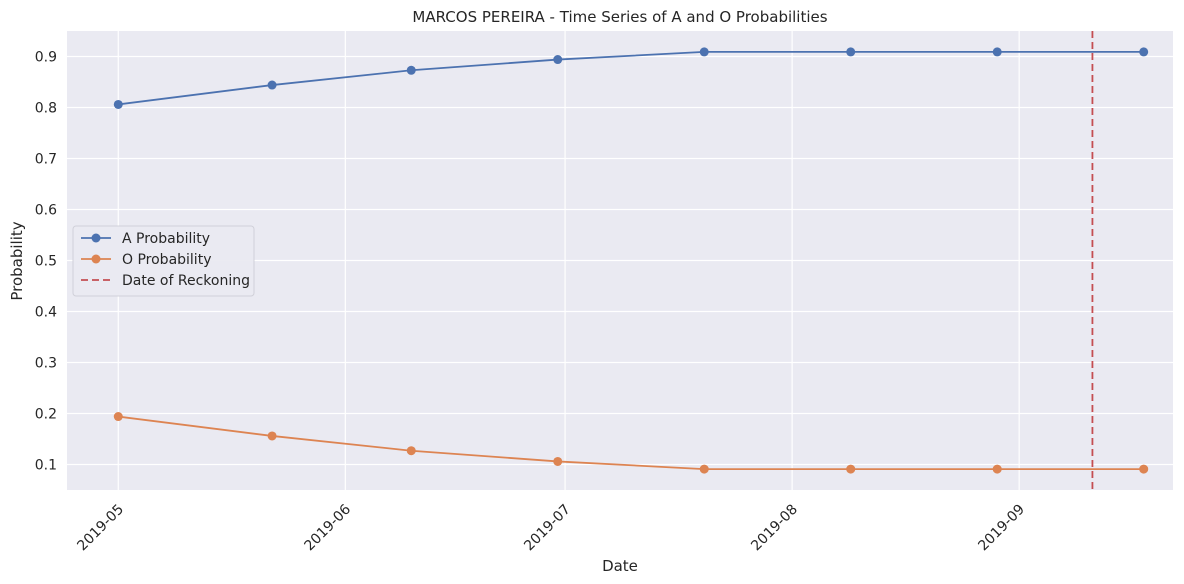  I want to click on x-tick-label: 2019-05, so click(100, 528).